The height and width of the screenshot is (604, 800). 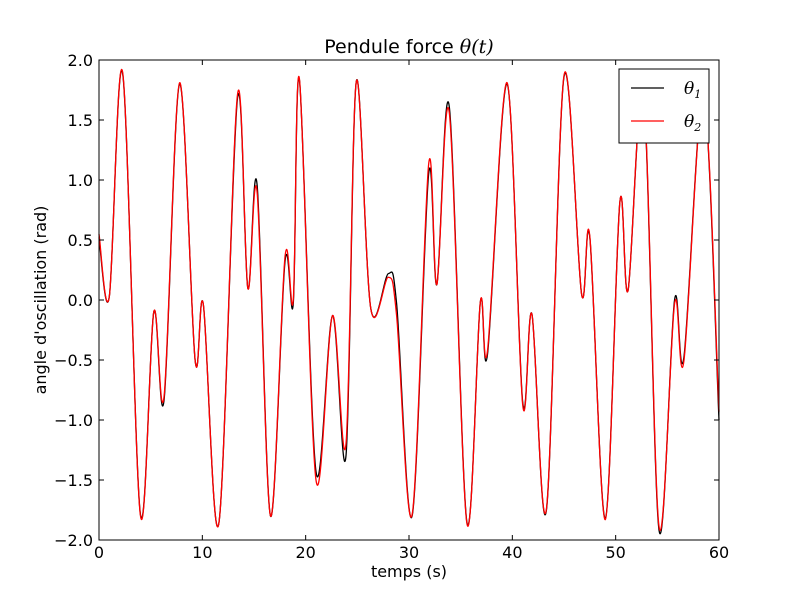 I want to click on chart-title: Pendule force θ(t), so click(x=408, y=47).